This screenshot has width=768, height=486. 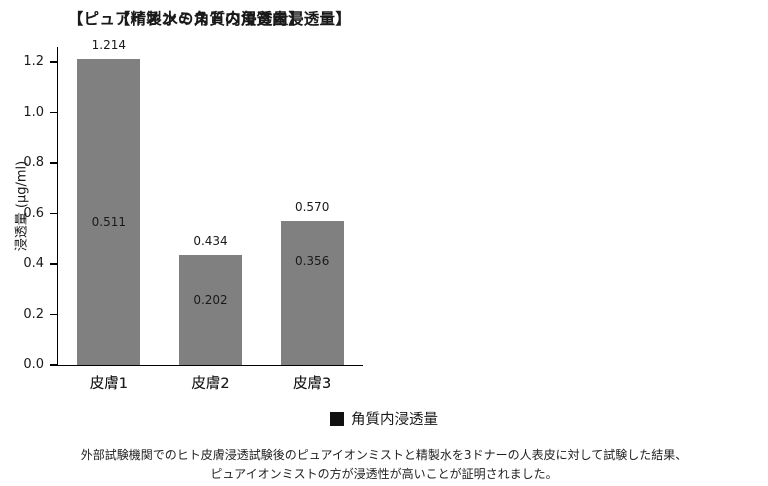 I want to click on chart-title-purified-water: 【精製水の角質内浸透量】, so click(x=209, y=19).